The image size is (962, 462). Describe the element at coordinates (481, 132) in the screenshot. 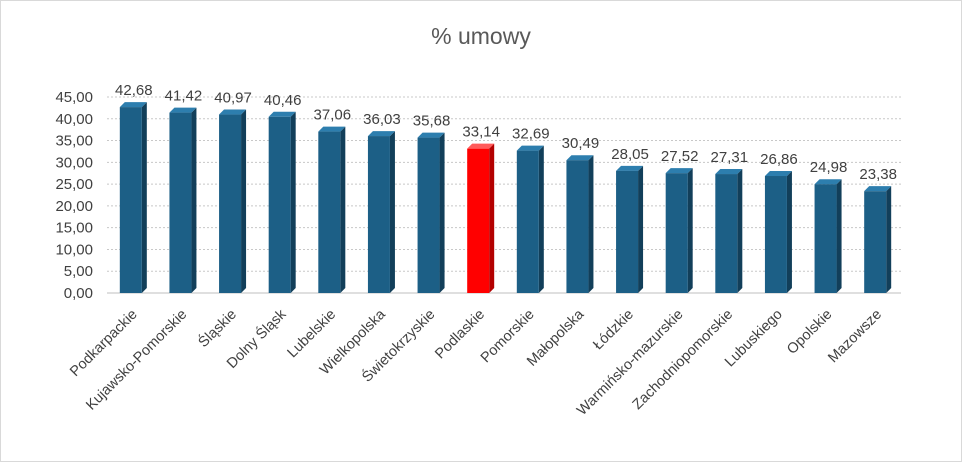

I see `data-label: 33,14` at that location.